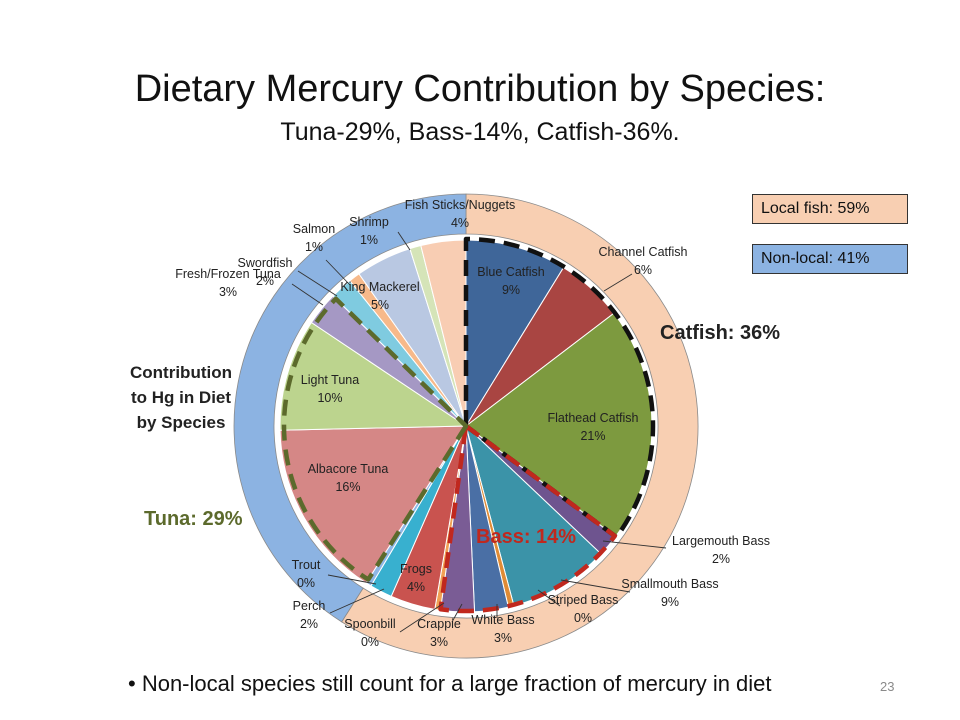 The width and height of the screenshot is (960, 720). I want to click on slide-title: Dietary Mercury Contribution by Species:, so click(480, 89).